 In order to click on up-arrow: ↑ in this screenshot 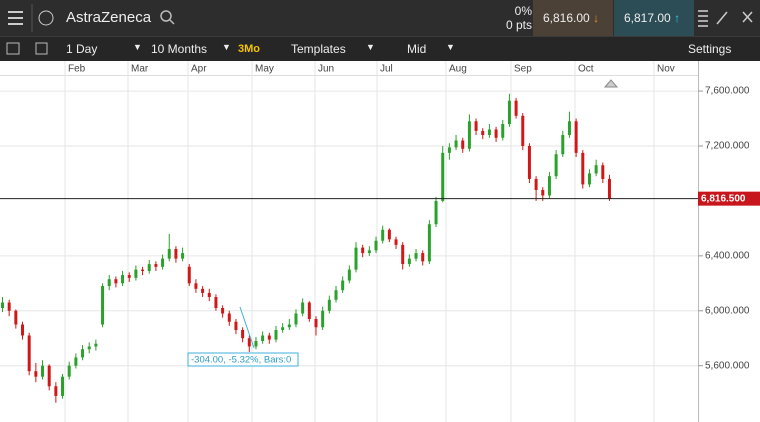, I will do `click(677, 18)`.